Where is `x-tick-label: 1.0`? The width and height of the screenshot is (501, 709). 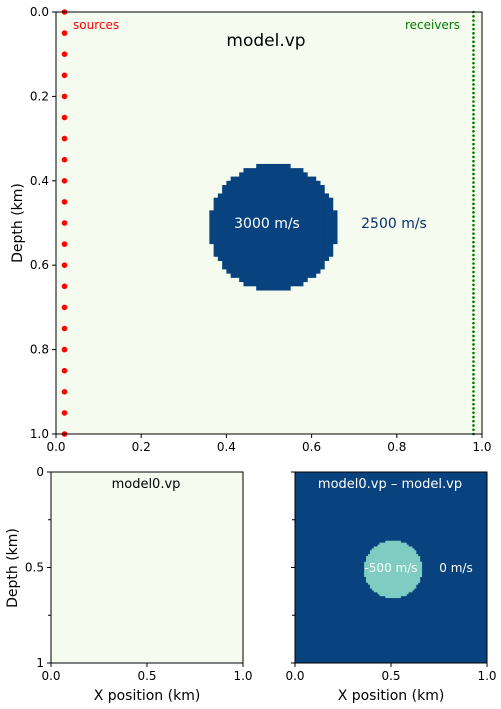
x-tick-label: 1.0 is located at coordinates (486, 676).